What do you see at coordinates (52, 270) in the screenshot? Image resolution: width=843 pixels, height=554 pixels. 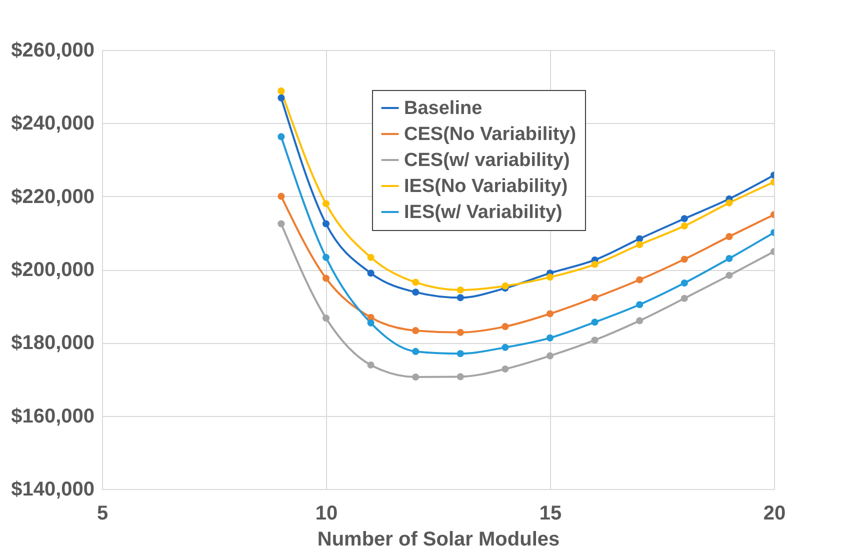 I see `y-tick-label: $200,000` at bounding box center [52, 270].